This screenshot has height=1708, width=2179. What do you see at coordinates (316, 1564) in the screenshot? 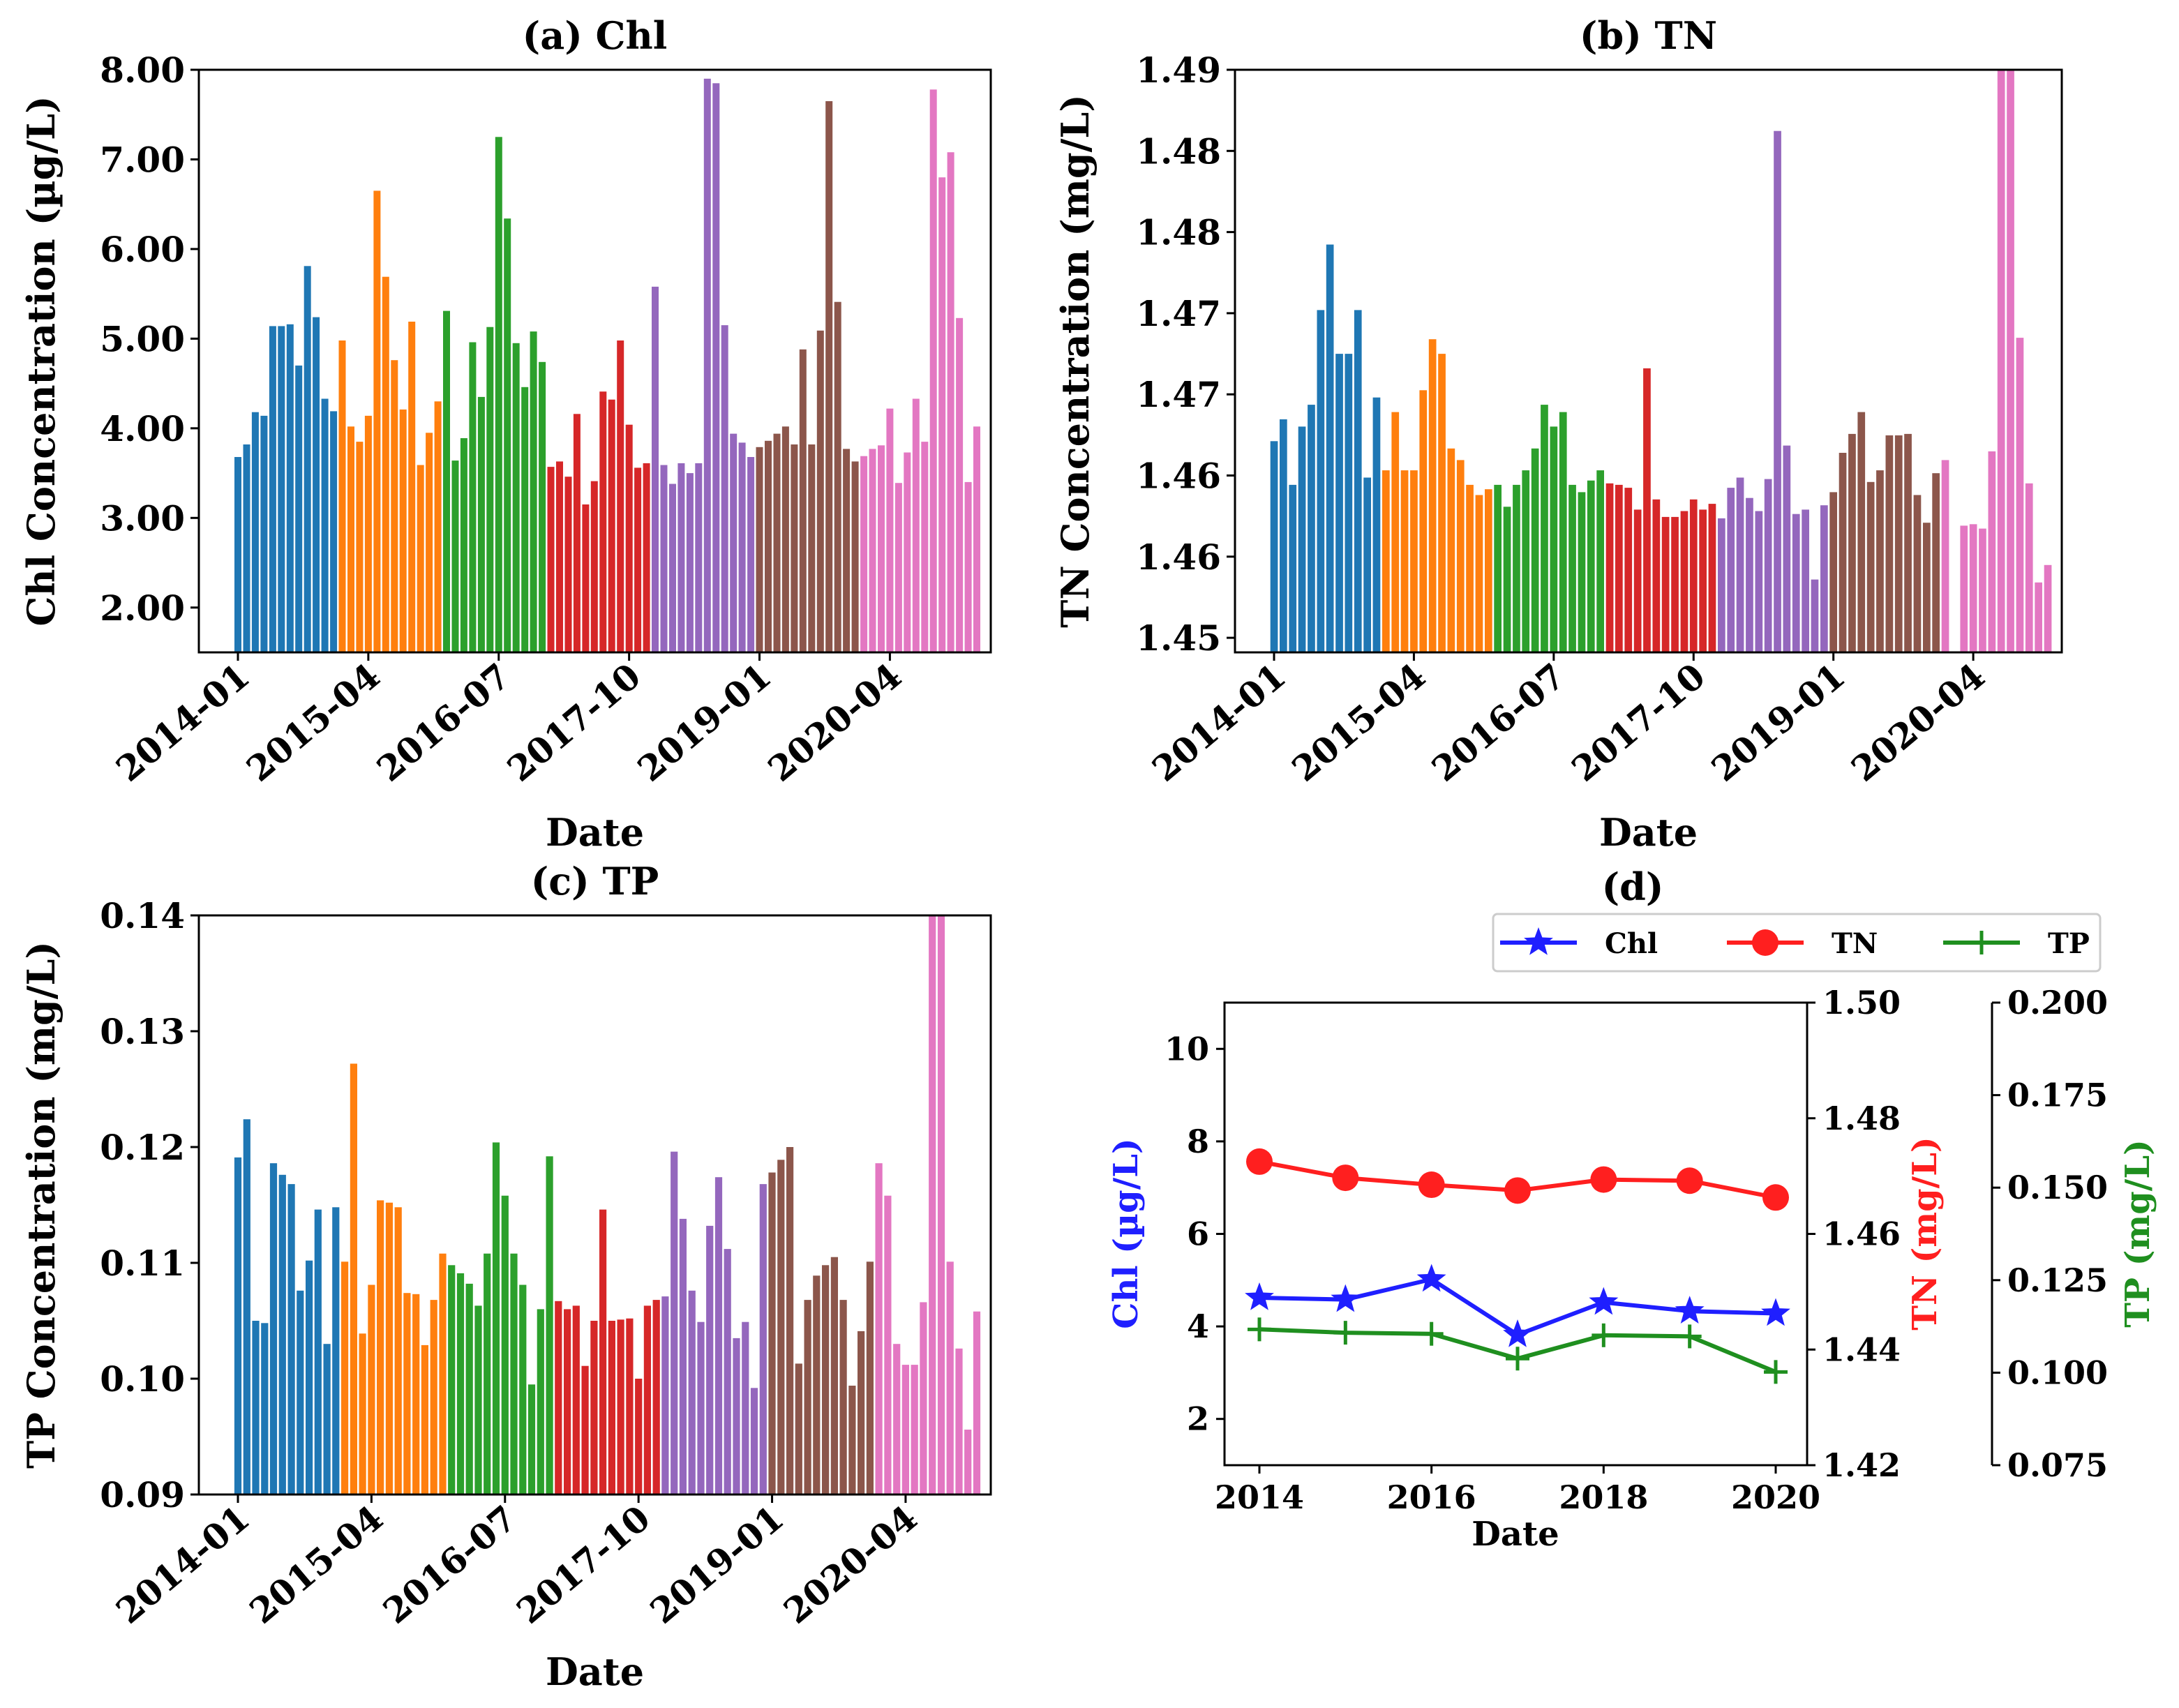
I see `x-tick-label: 2015-04` at bounding box center [316, 1564].